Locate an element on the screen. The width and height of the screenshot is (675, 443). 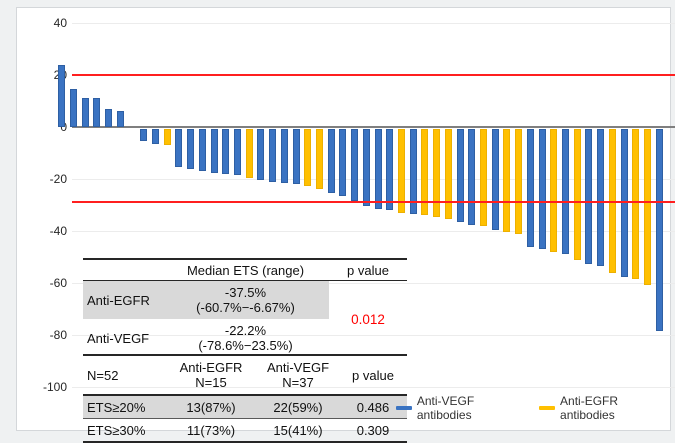
zero-axis-line is located at coordinates (373, 127).